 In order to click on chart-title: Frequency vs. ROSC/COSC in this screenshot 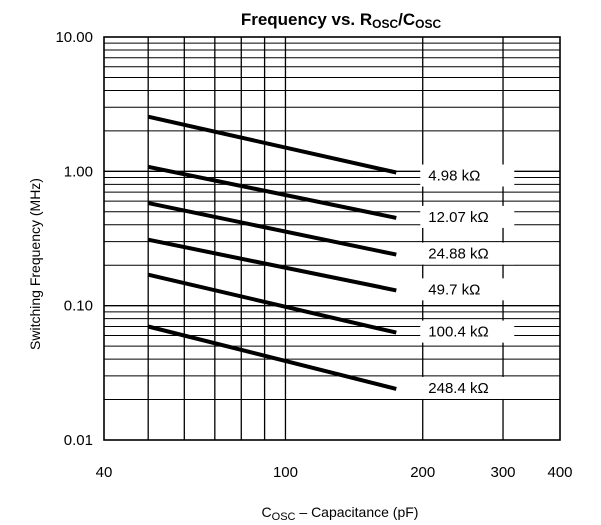, I will do `click(341, 20)`.